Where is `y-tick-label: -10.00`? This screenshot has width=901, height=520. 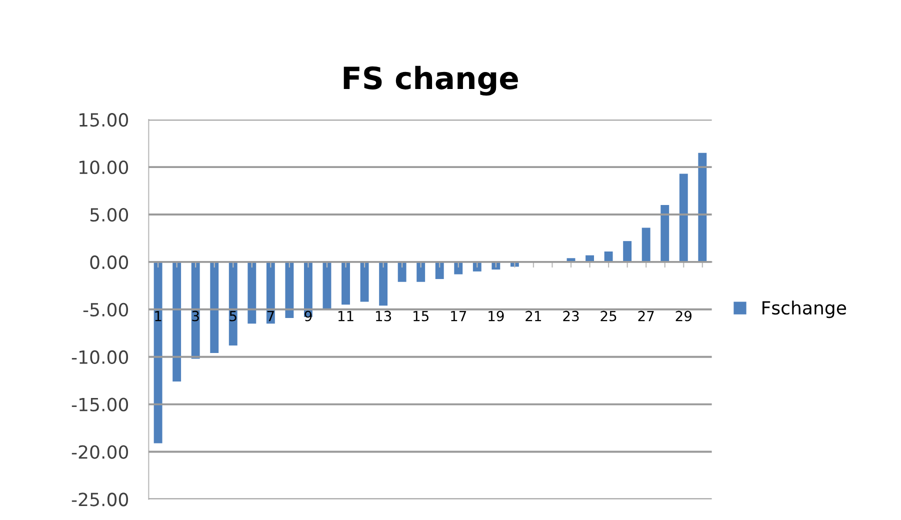
y-tick-label: -10.00 is located at coordinates (100, 357).